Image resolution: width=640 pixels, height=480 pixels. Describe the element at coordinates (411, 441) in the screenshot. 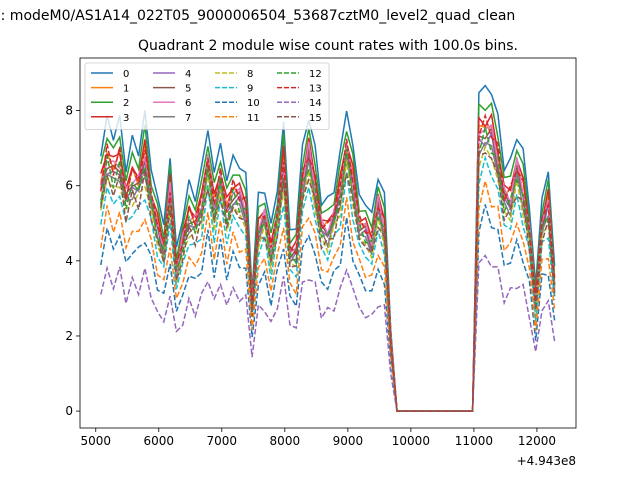

I see `x-tick-label: 10000` at that location.